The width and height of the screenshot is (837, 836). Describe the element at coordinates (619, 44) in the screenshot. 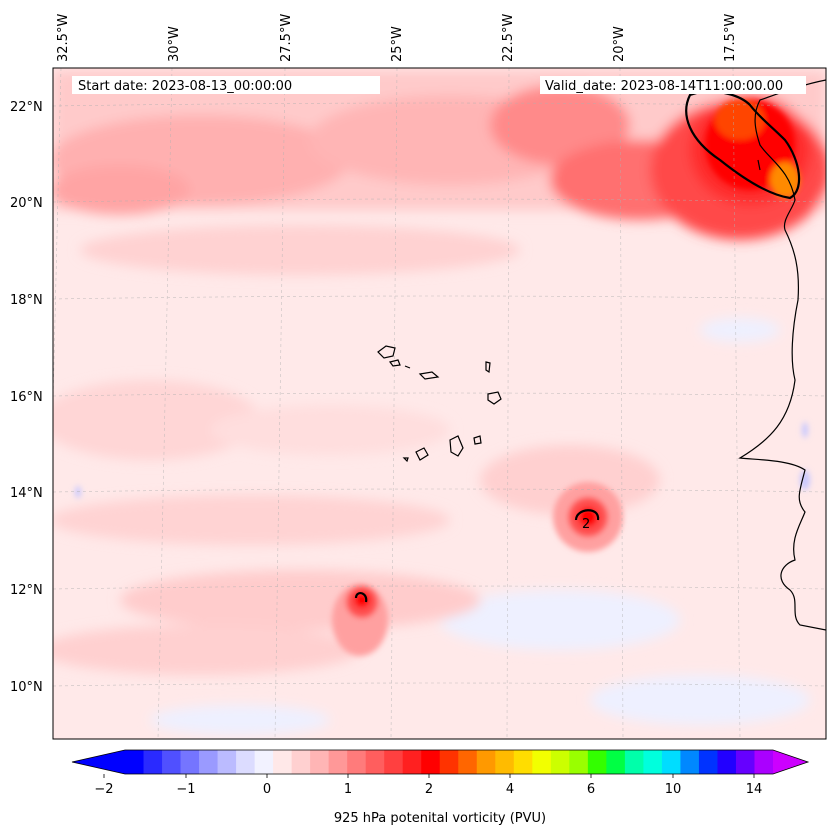

I see `lon-label: 20°W` at that location.